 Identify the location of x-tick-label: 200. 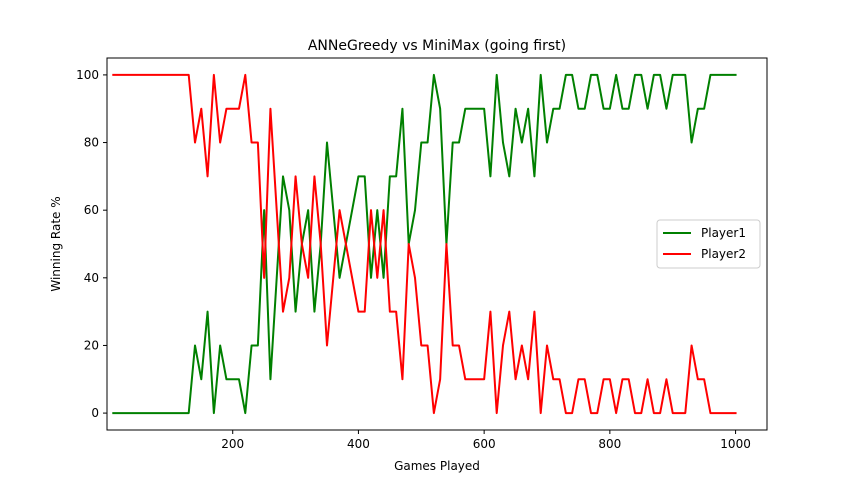
(232, 444).